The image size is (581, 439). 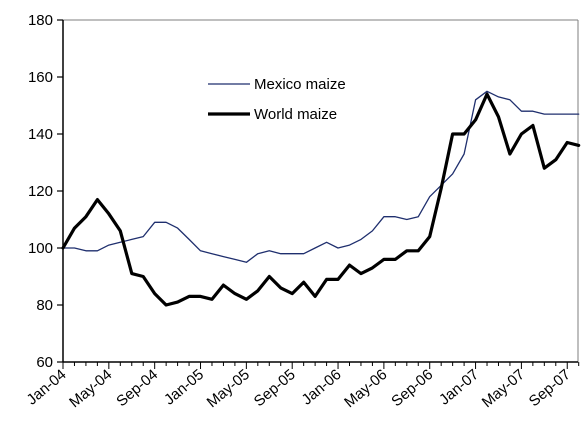 I want to click on y-tick-label: 120, so click(x=40, y=191).